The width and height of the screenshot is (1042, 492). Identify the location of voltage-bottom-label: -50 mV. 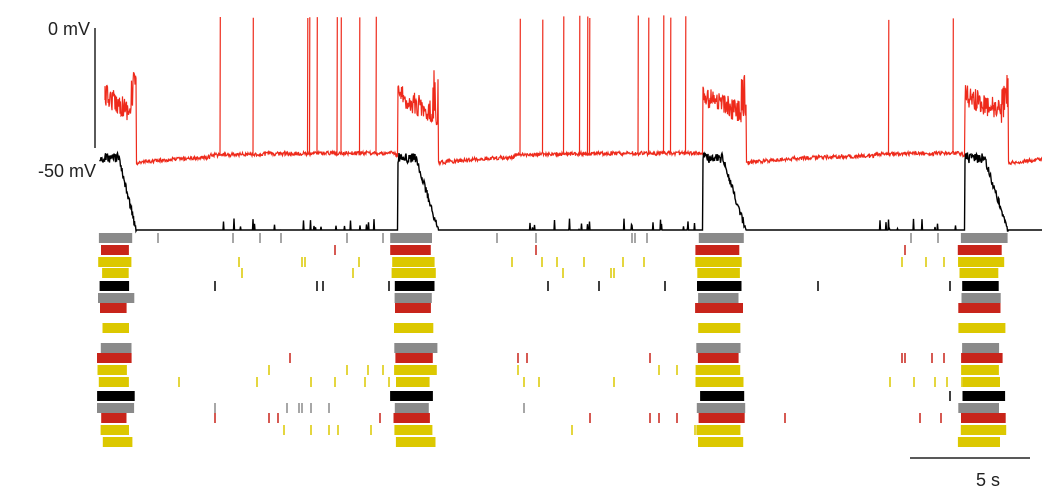
(67, 171).